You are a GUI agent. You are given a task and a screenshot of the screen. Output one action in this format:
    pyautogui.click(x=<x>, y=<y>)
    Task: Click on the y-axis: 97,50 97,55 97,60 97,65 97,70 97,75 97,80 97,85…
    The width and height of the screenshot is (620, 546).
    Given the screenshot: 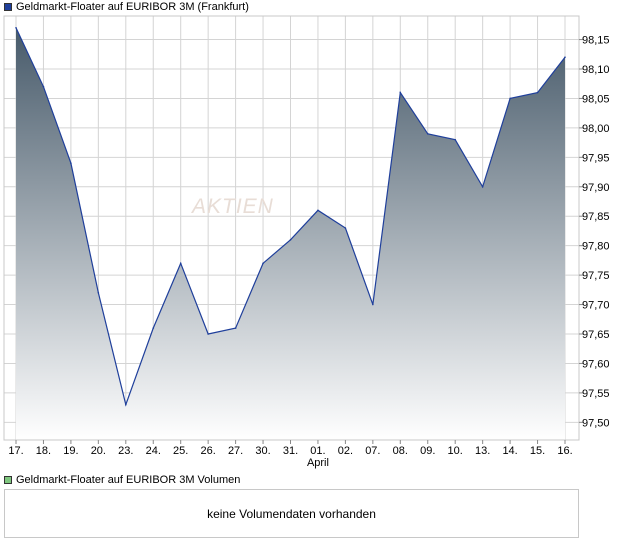 What is the action you would take?
    pyautogui.click(x=594, y=232)
    